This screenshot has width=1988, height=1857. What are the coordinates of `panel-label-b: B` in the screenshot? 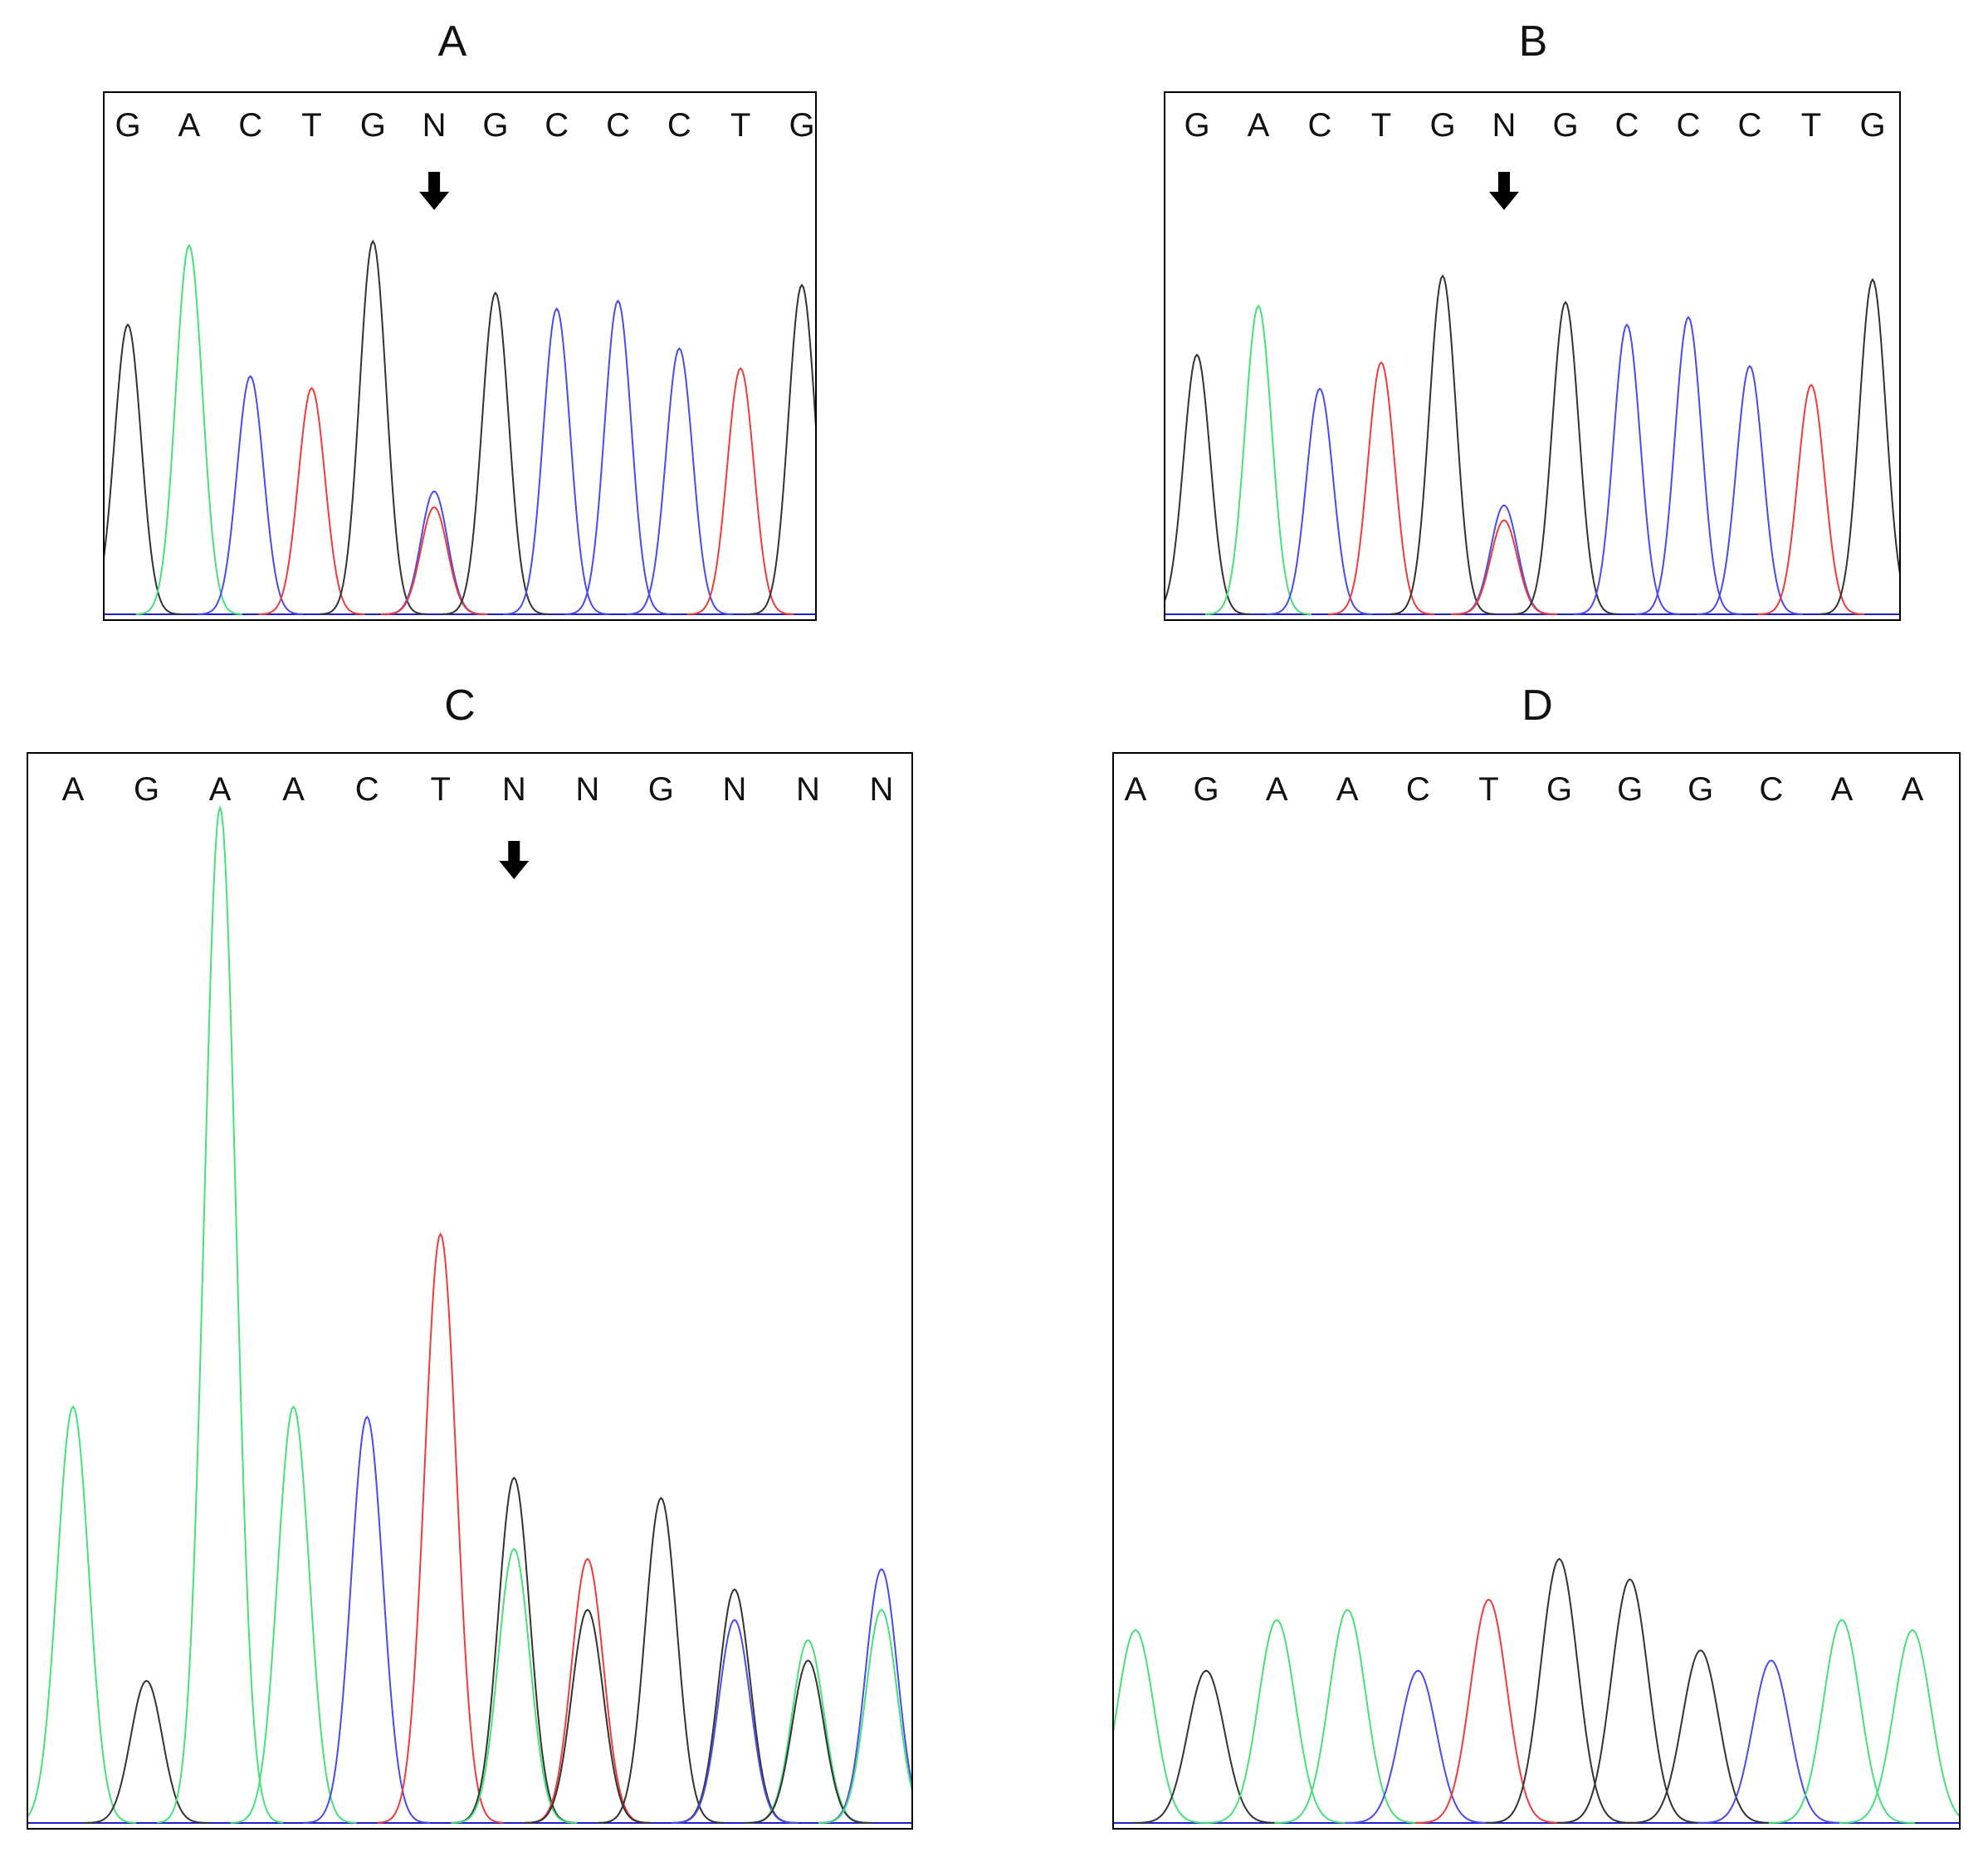 It's located at (1533, 41).